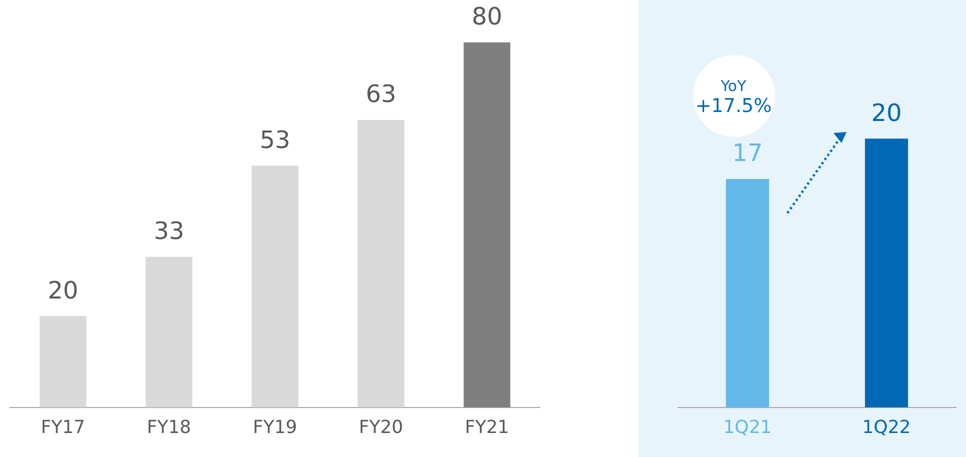 This screenshot has height=457, width=966. What do you see at coordinates (747, 427) in the screenshot?
I see `x-tick-label: 1Q21` at bounding box center [747, 427].